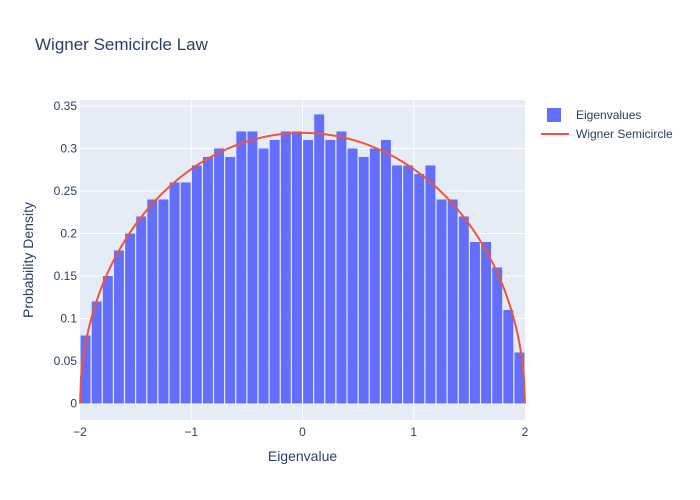 The width and height of the screenshot is (700, 500). What do you see at coordinates (66, 255) in the screenshot?
I see `y-tick-labels: 0 0.05 0.1 0.15 0.2 0.25 0.3 0.35` at bounding box center [66, 255].